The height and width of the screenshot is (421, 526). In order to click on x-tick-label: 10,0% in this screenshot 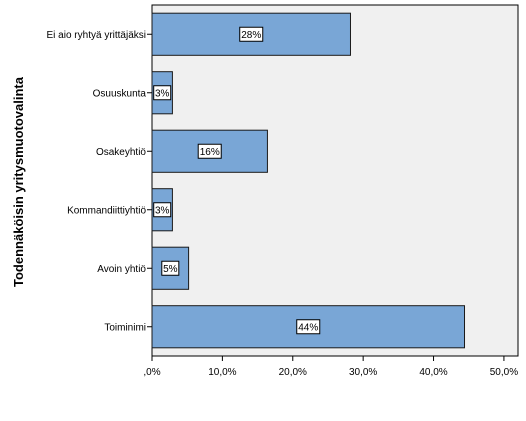, I will do `click(222, 372)`.